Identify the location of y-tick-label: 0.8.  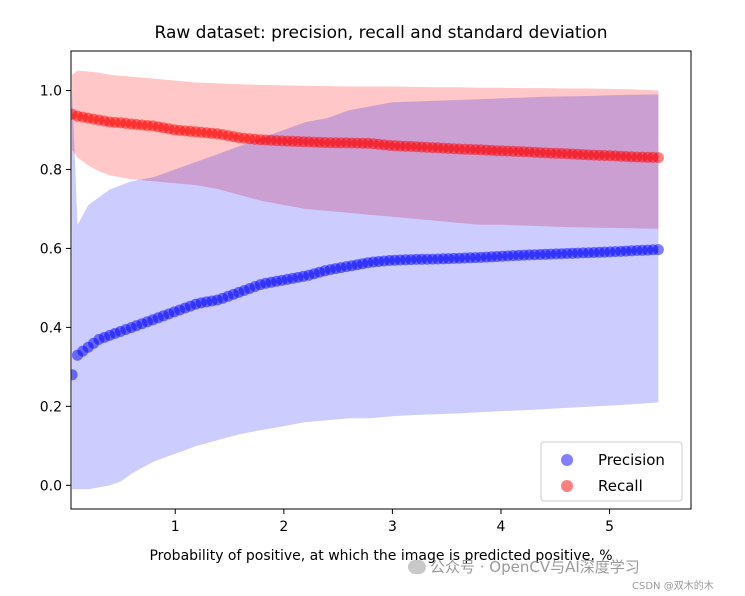
(51, 170).